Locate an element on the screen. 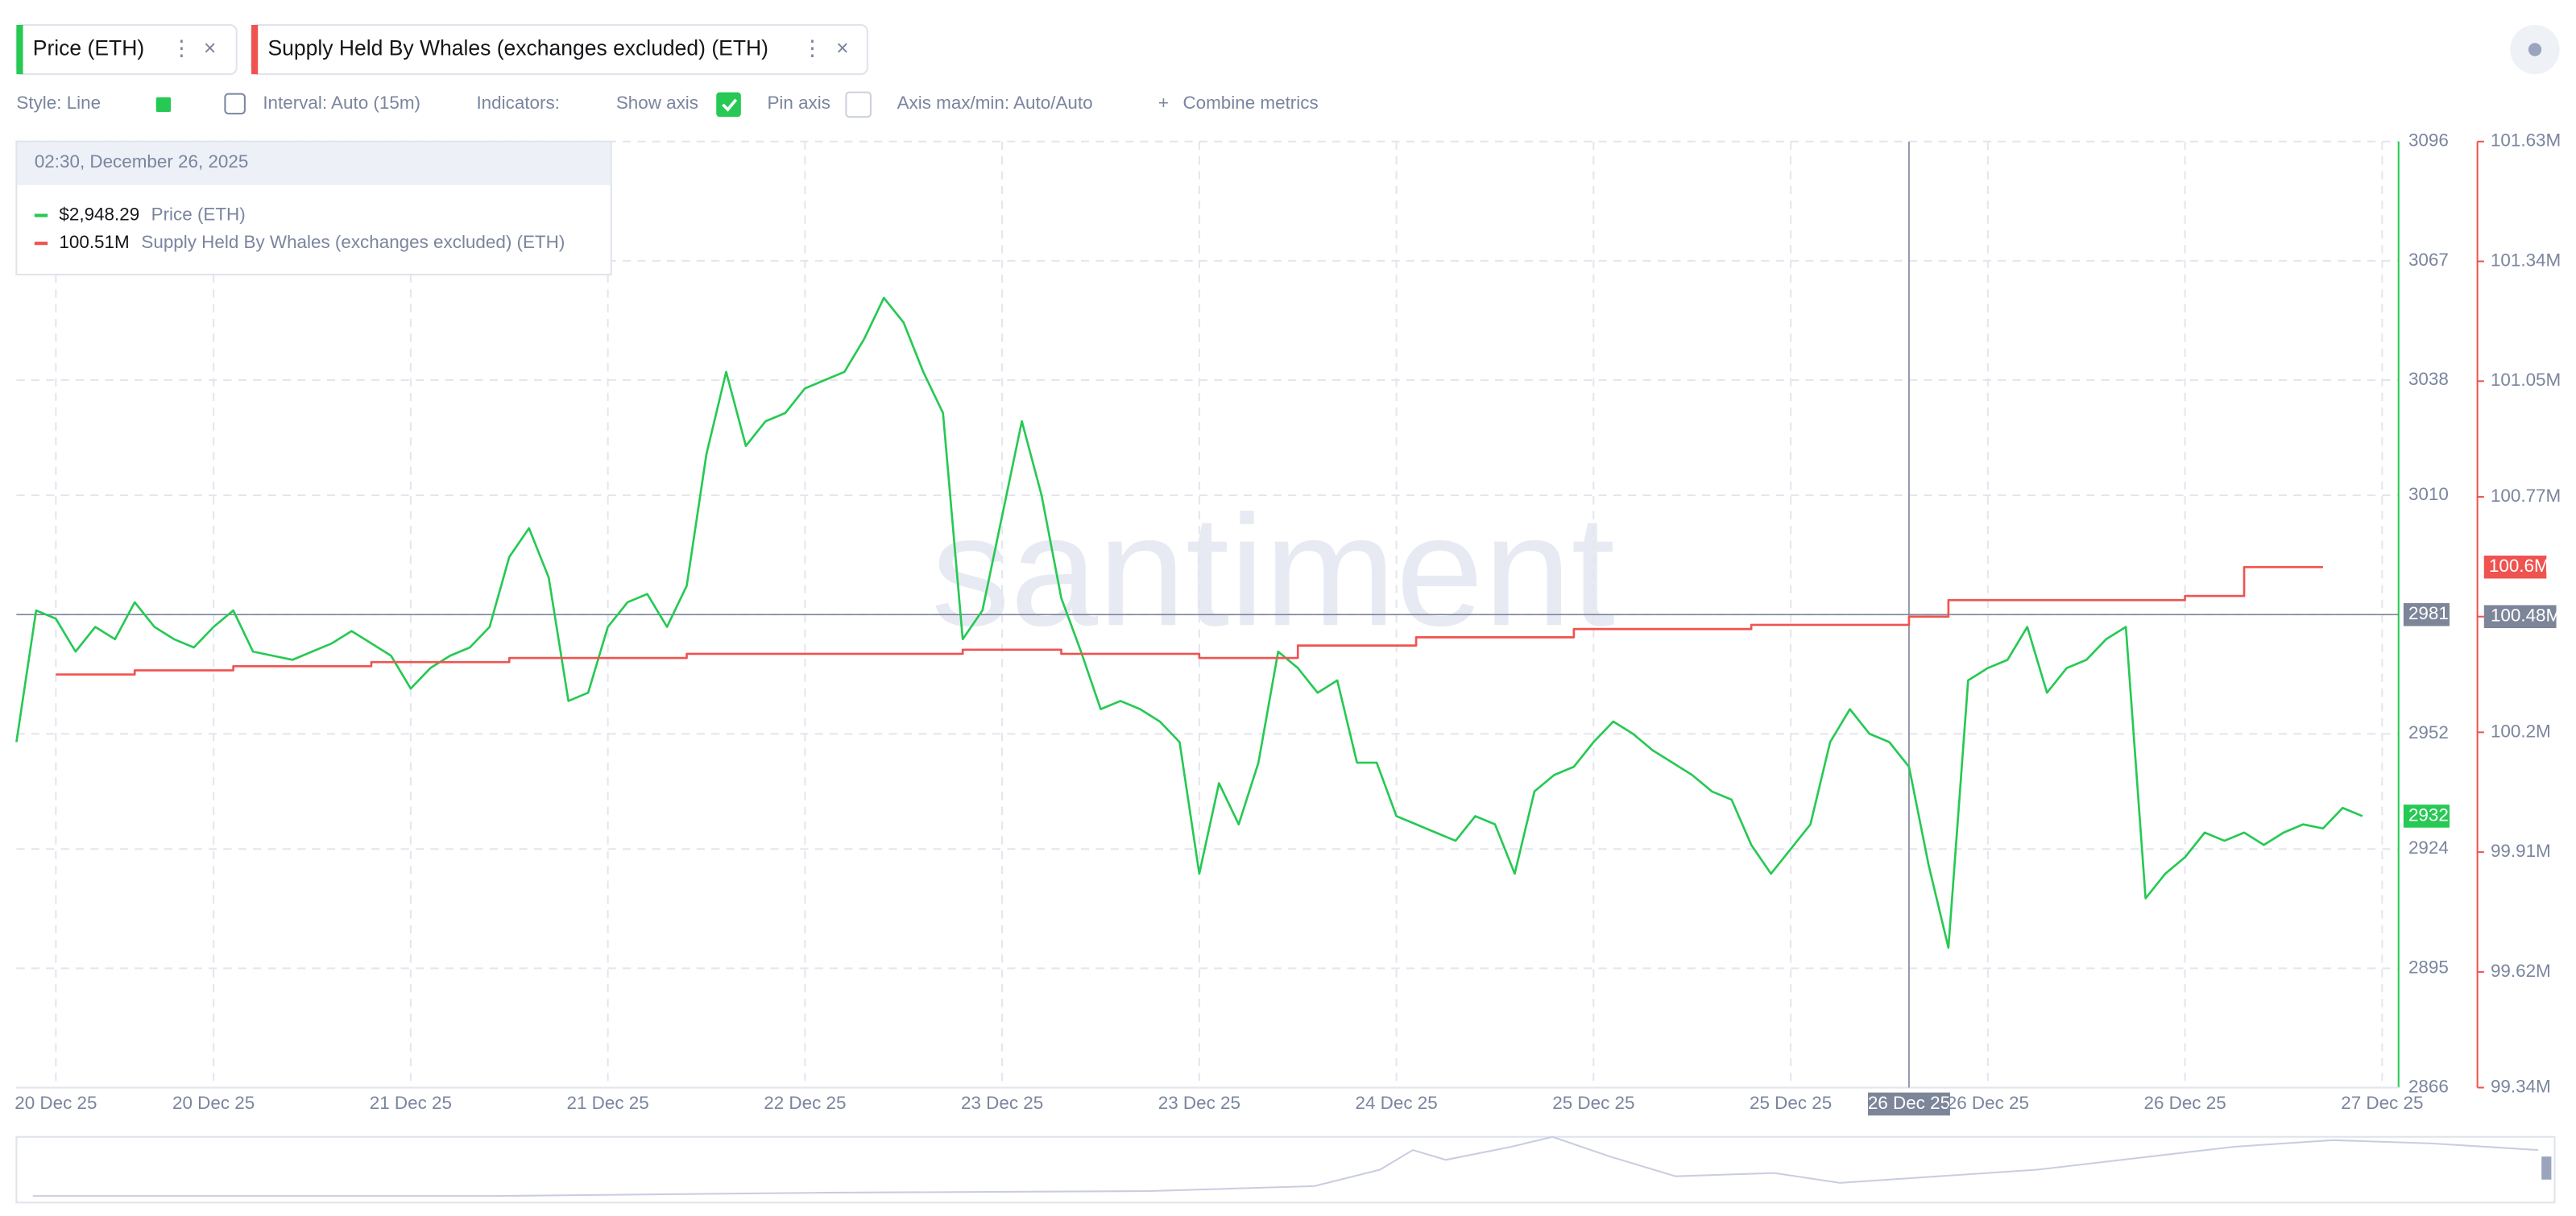 The width and height of the screenshot is (2576, 1216). y2-tick-label: 101.63M is located at coordinates (2526, 140).